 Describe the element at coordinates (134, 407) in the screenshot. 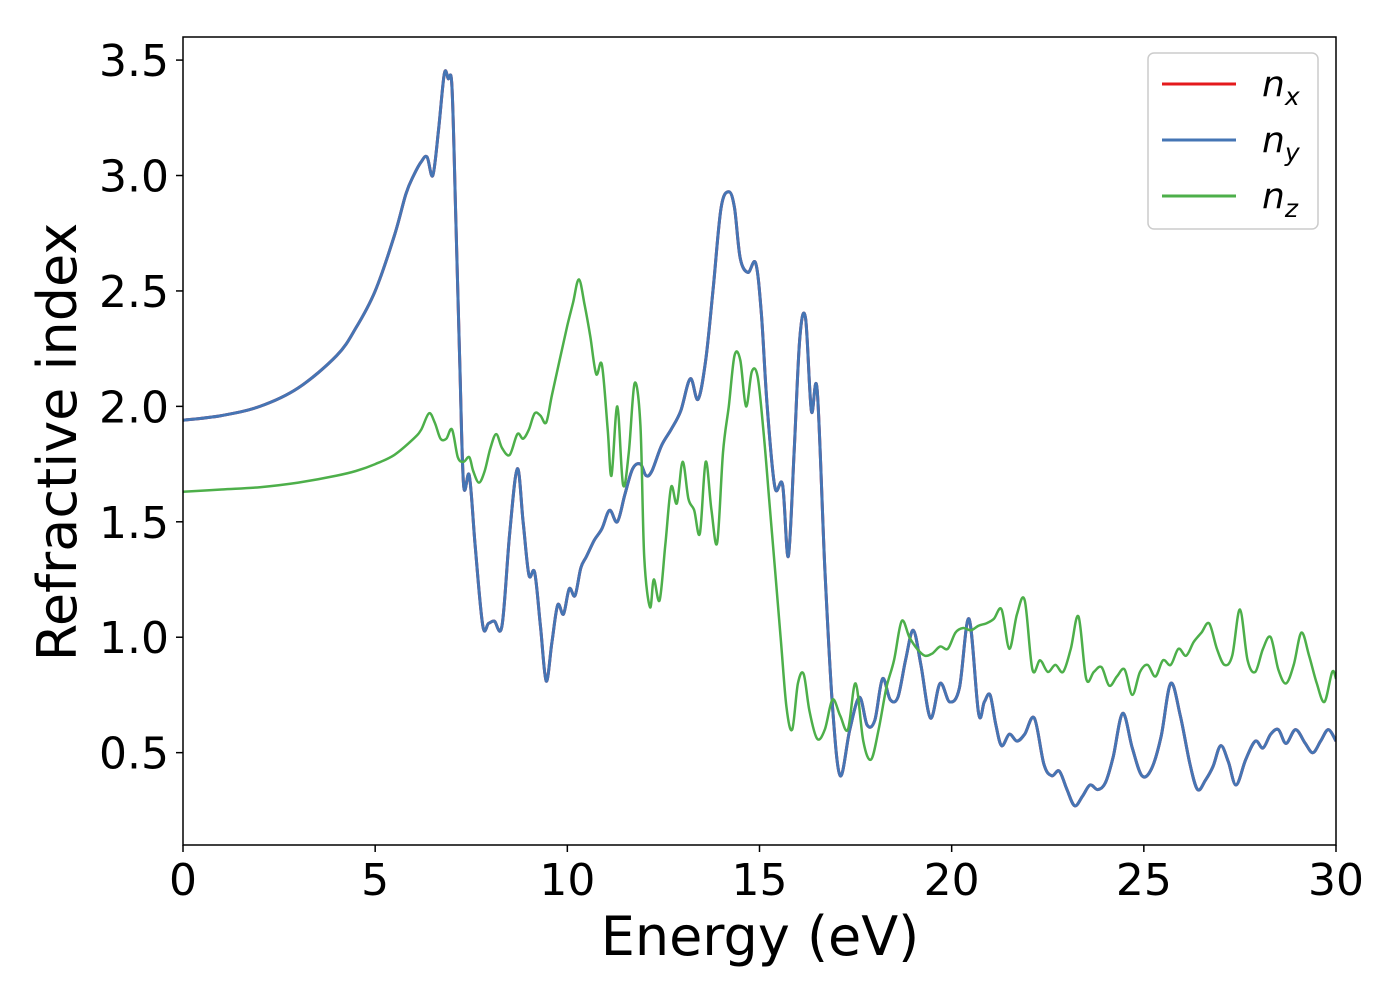

I see `y-tick-label: 2.0` at that location.